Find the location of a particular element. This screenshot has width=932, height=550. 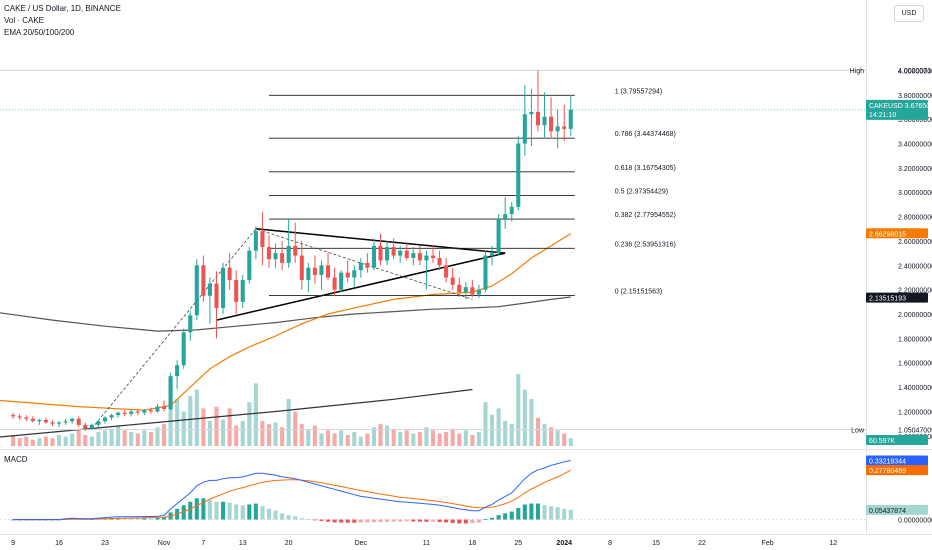

last-price-badge: CAKEUSD 3.67650784 14:21:10 is located at coordinates (899, 109).